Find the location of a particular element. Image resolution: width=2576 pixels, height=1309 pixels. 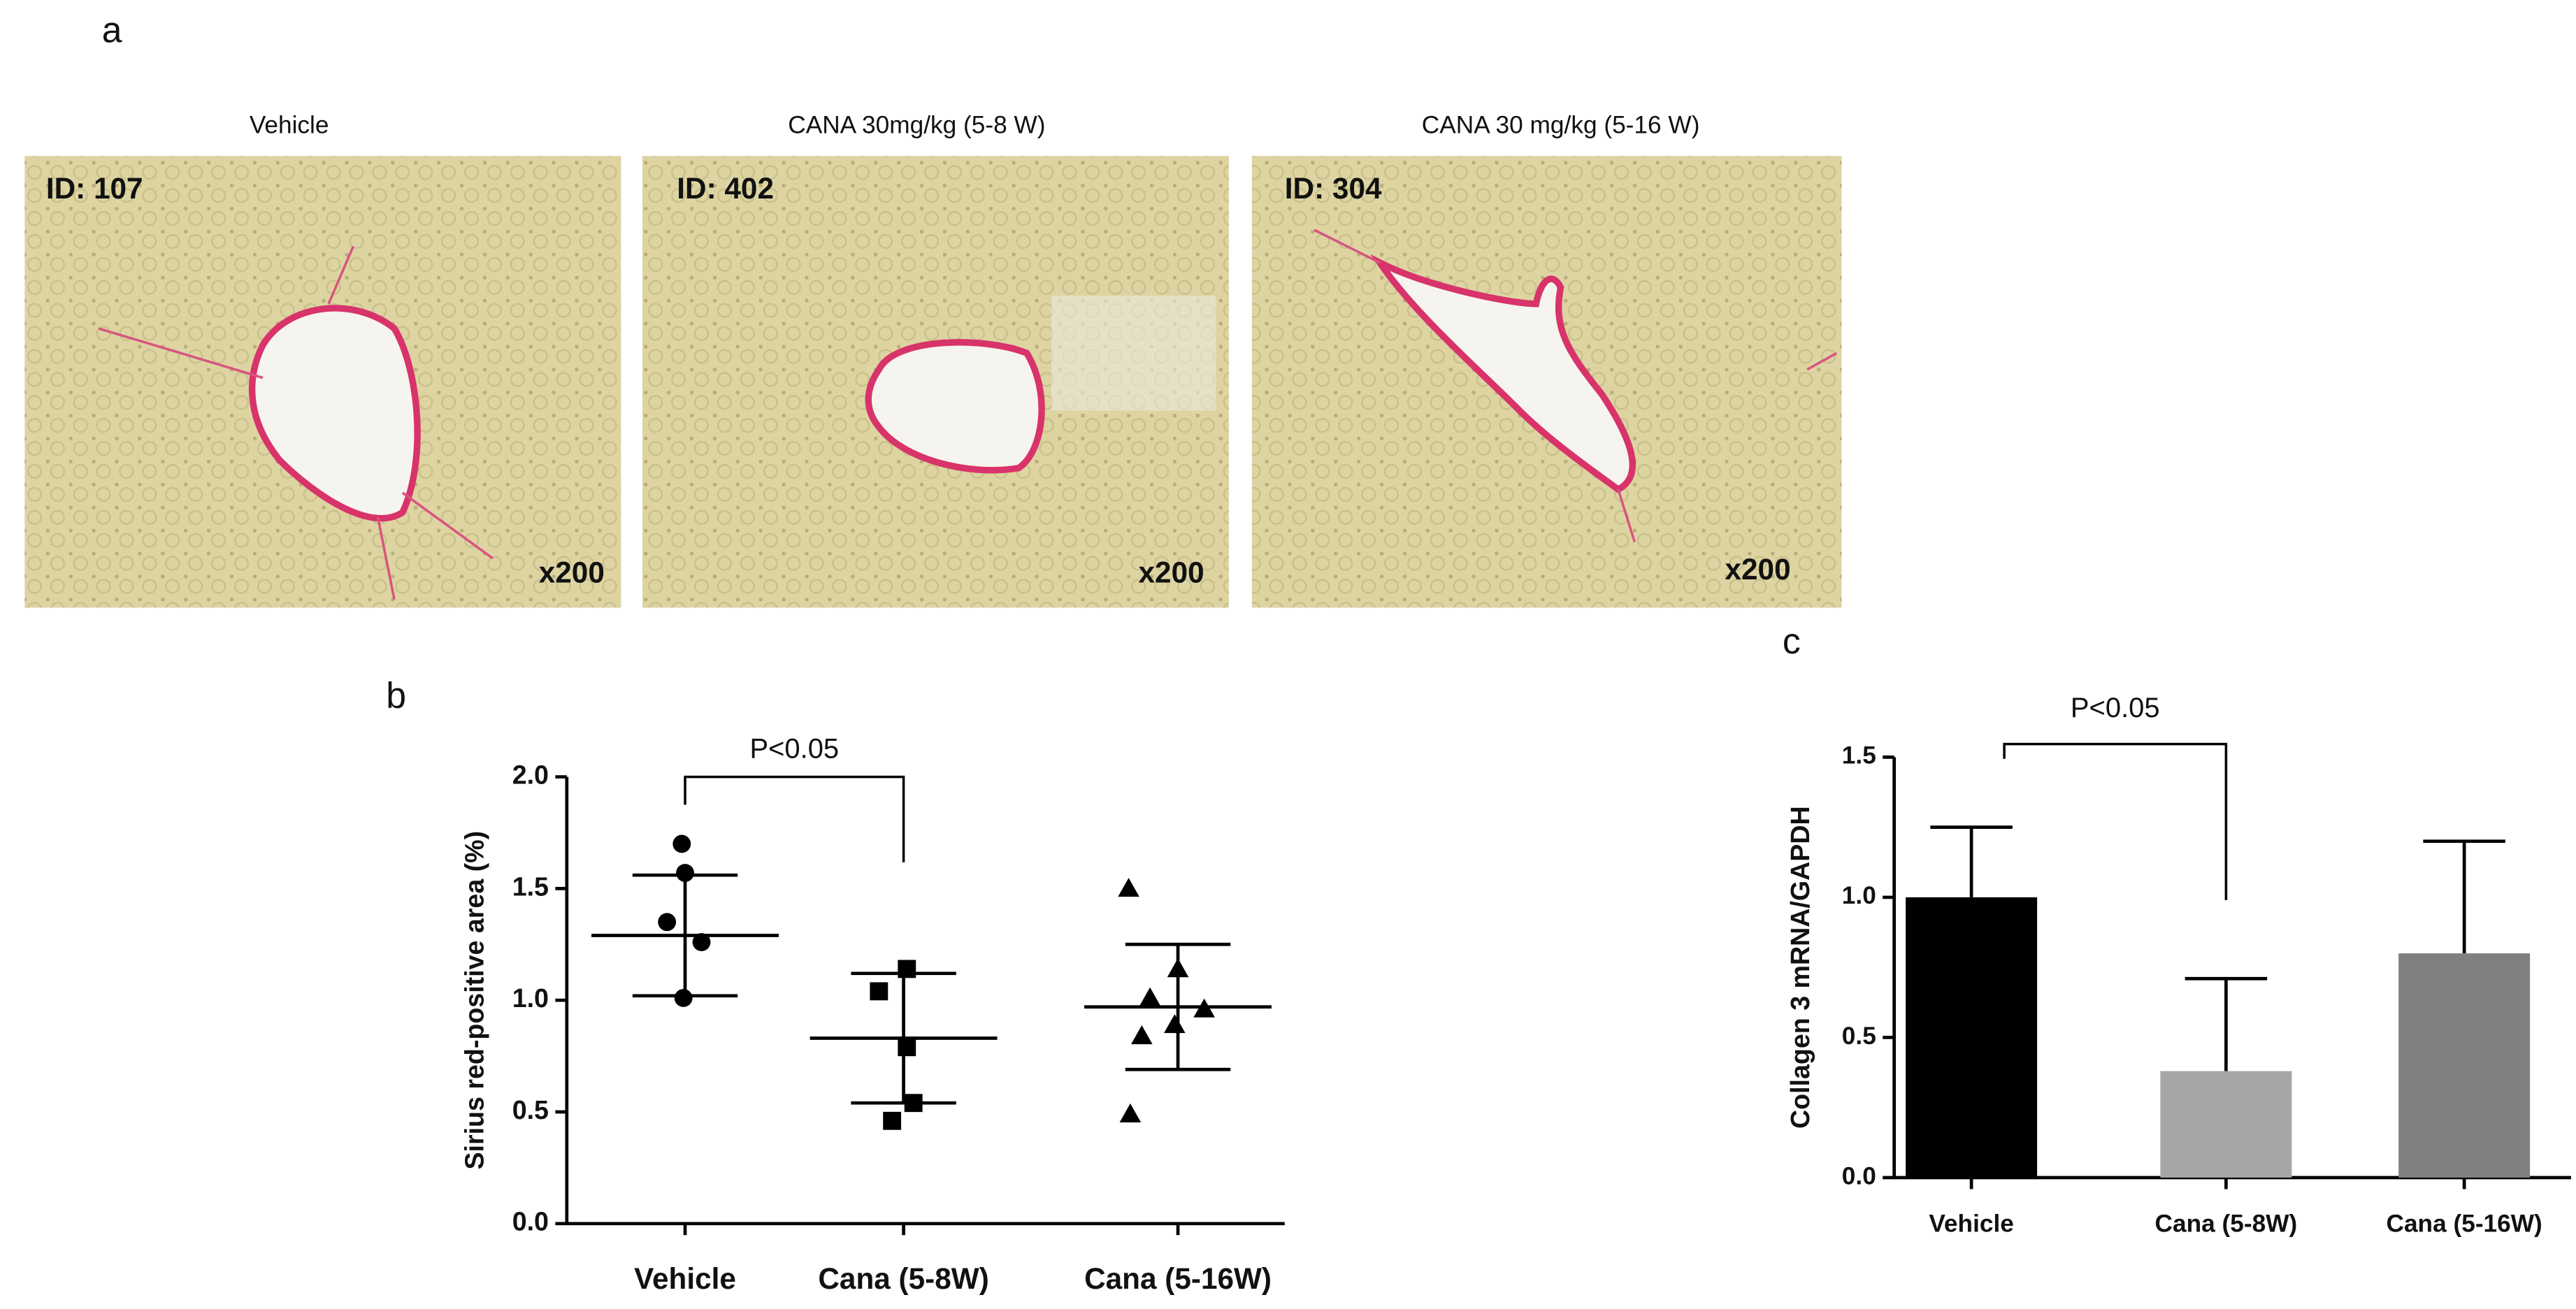

image-title: CANA 30 mg/kg (5-16 W) is located at coordinates (1561, 124).